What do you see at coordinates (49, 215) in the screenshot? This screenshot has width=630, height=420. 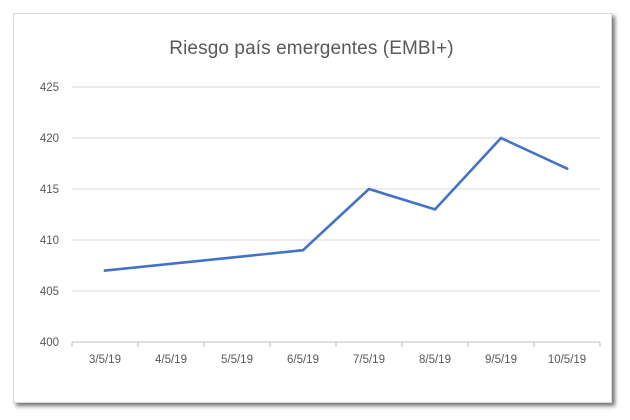 I see `y-axis-tick-labels: 400 405 410 415 420 425` at bounding box center [49, 215].